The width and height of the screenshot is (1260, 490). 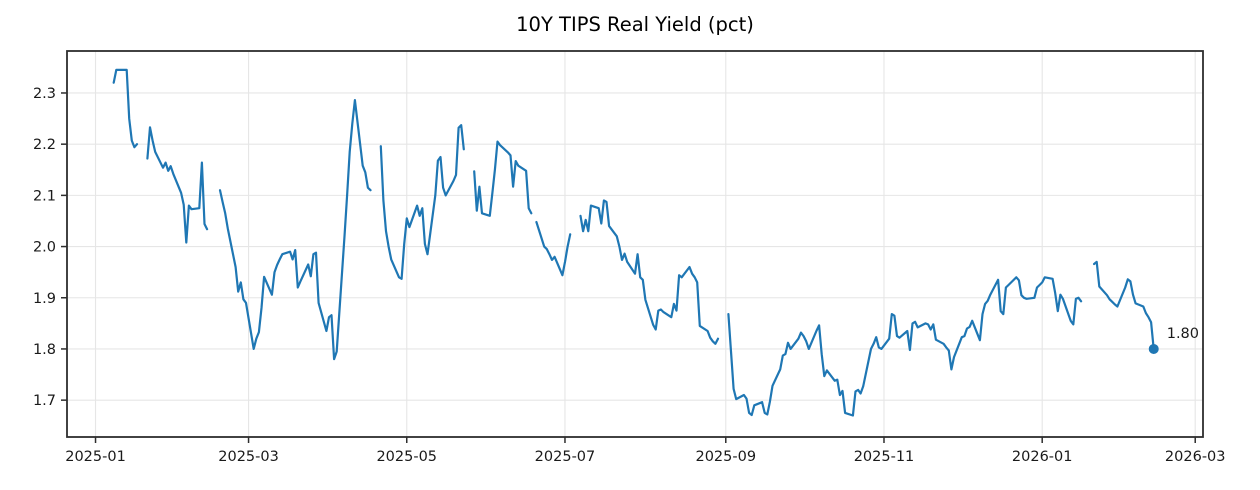 What do you see at coordinates (44, 145) in the screenshot?
I see `y-tick-label: 2.2` at bounding box center [44, 145].